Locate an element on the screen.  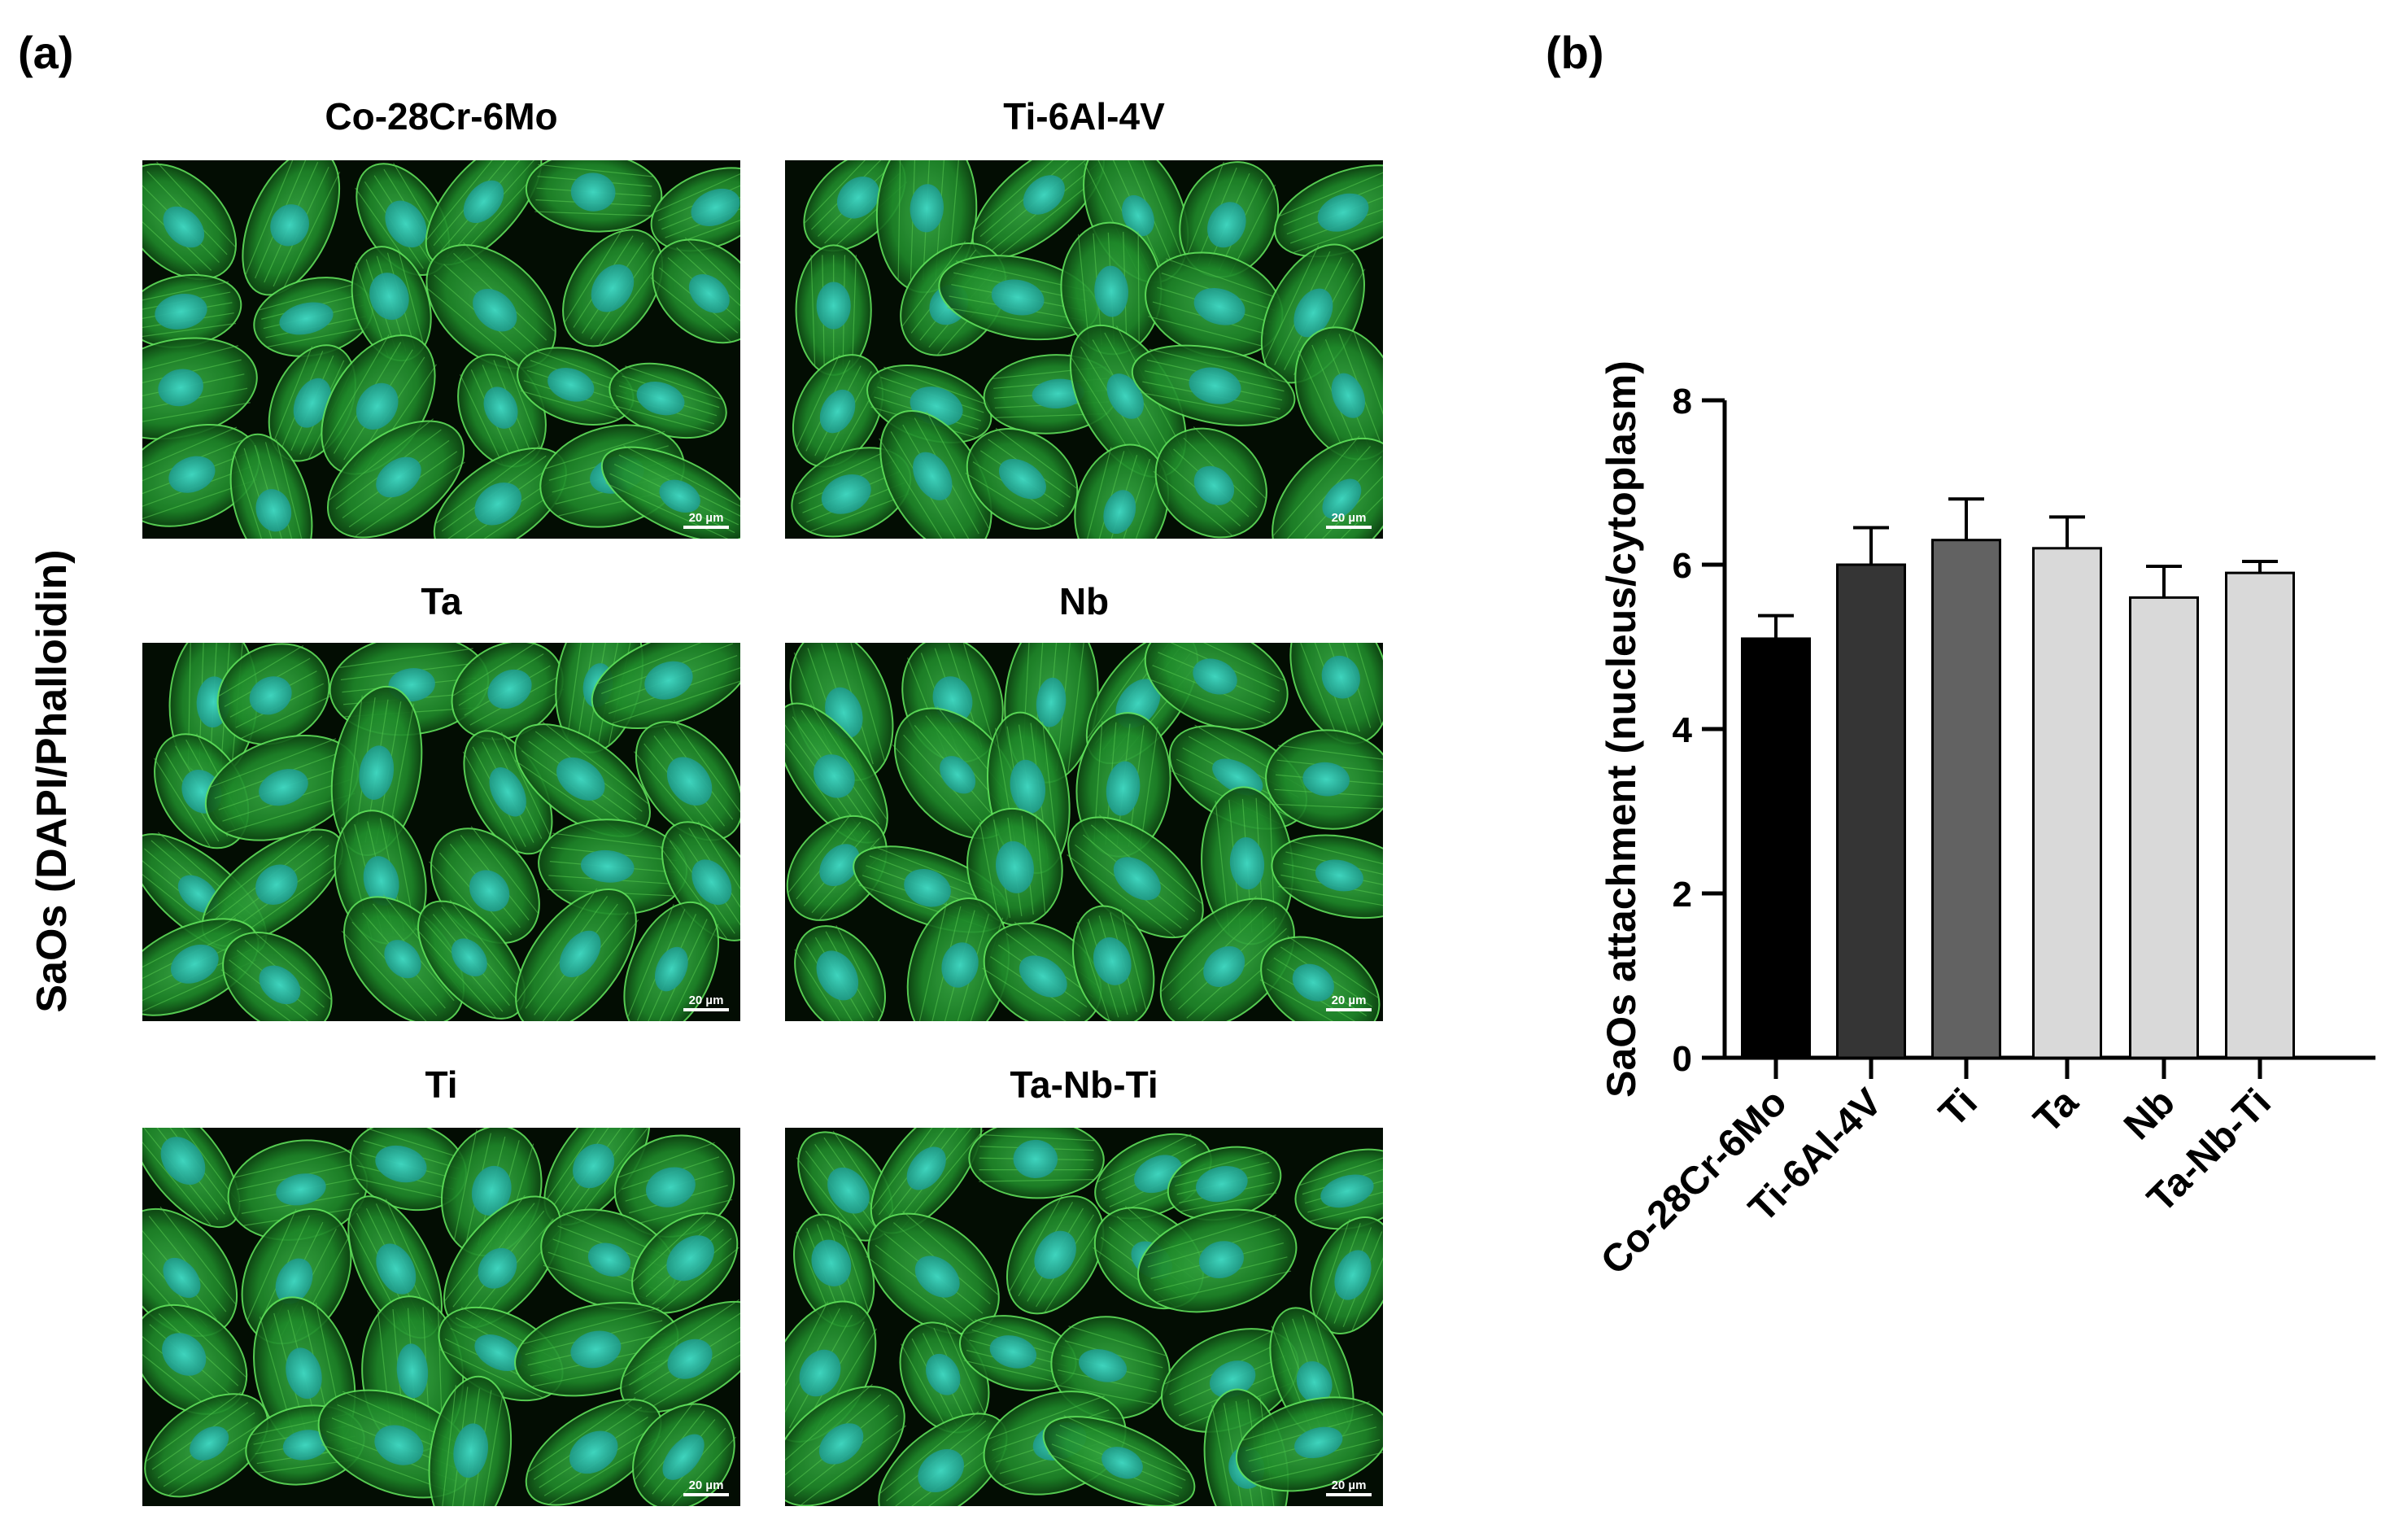
micrograph-nb: 20 µm is located at coordinates (1084, 832).